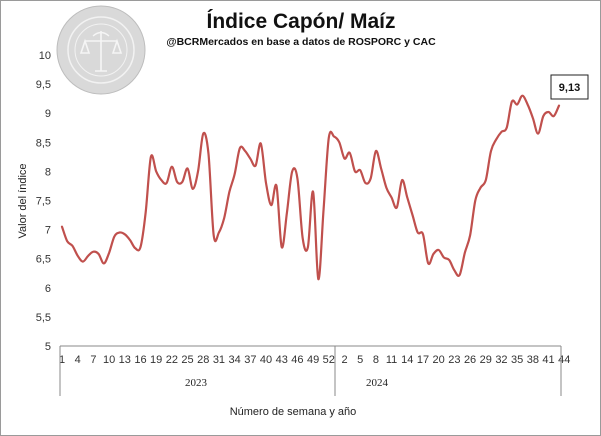 This screenshot has width=601, height=436. I want to click on y-tick-label: 10, so click(45, 56).